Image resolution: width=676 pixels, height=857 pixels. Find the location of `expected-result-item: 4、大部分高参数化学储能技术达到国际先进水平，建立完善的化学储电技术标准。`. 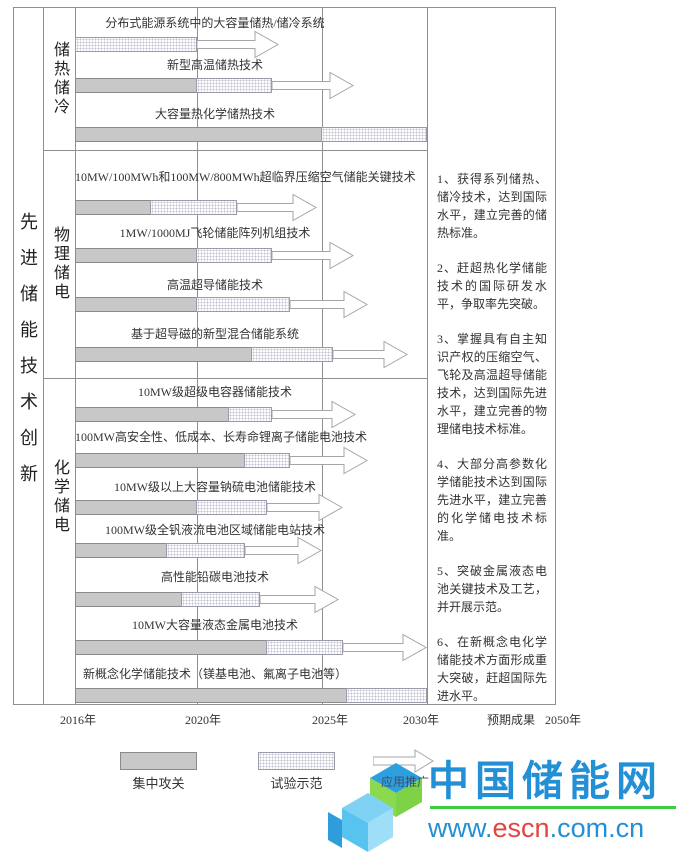

expected-result-item: 4、大部分高参数化学储能技术达到国际先进水平，建立完善的化学储电技术标准。 is located at coordinates (492, 500).